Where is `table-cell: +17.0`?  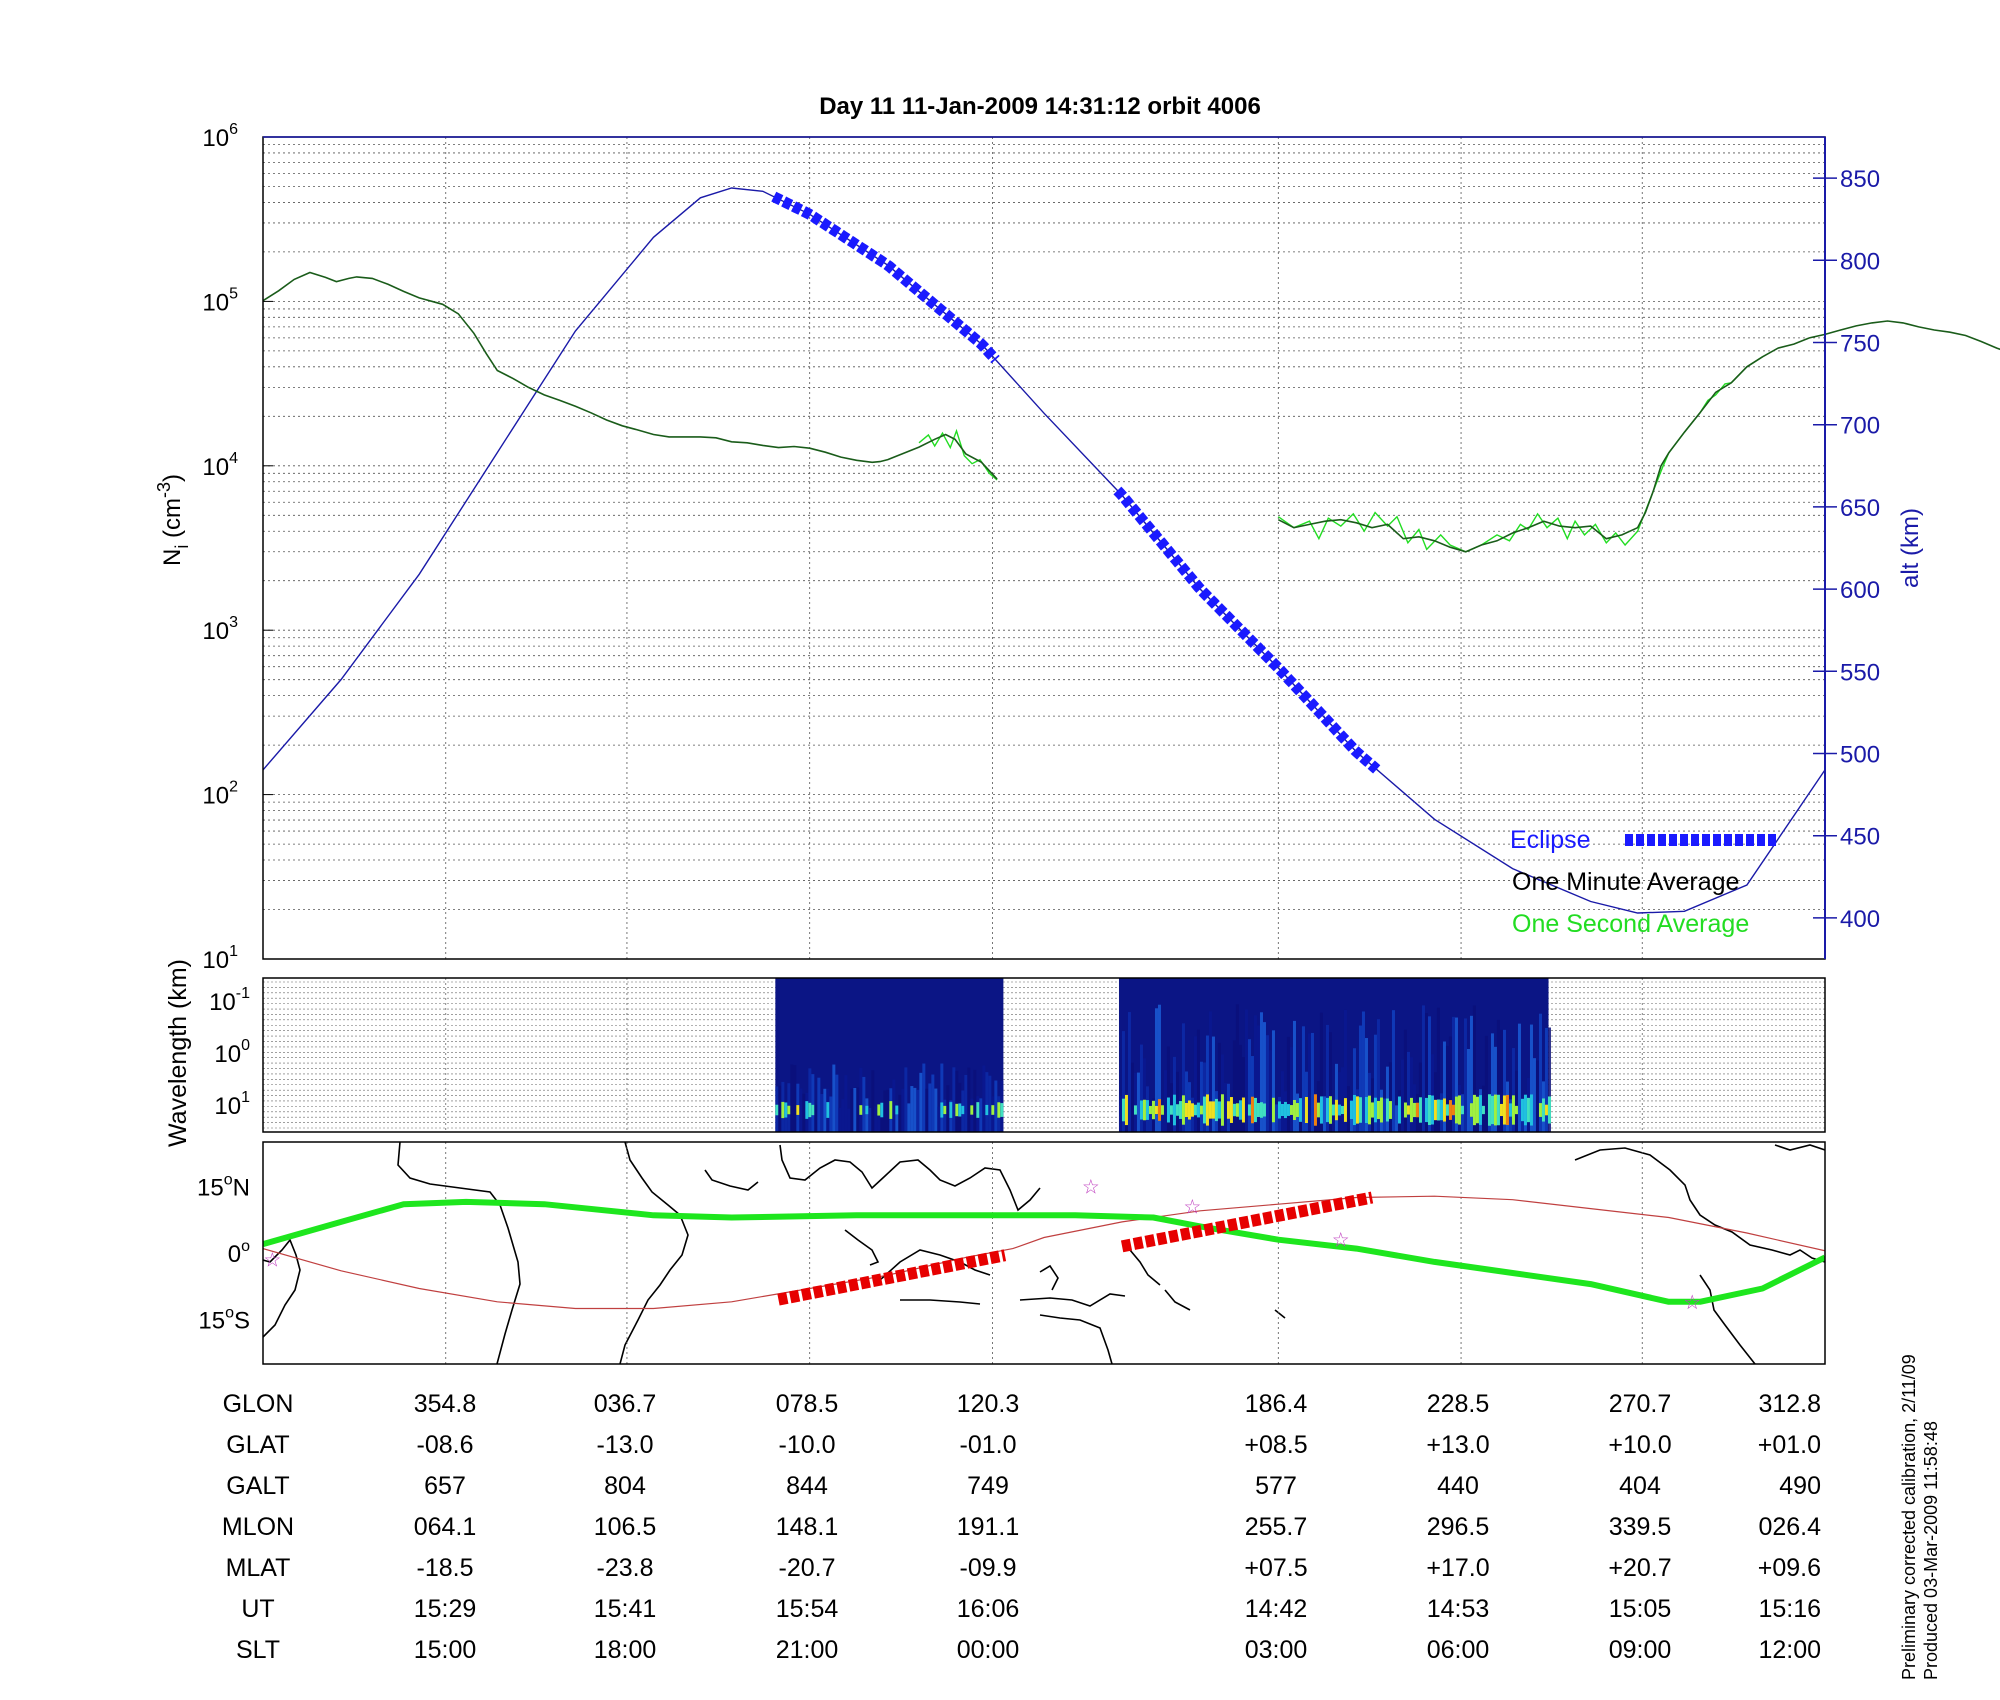 table-cell: +17.0 is located at coordinates (1457, 1568).